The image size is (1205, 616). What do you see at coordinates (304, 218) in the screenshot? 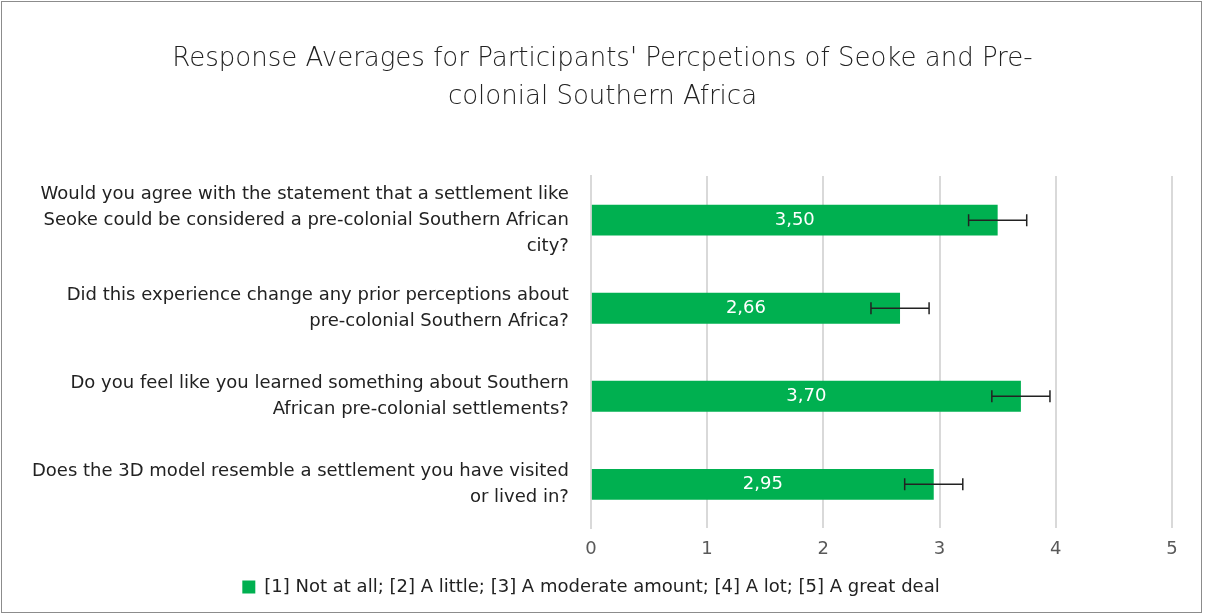
I see `y-tick-label: Would you agree with the statement that a settlement like Seoke could be considered a pre-colonial Southern African city?` at bounding box center [304, 218].